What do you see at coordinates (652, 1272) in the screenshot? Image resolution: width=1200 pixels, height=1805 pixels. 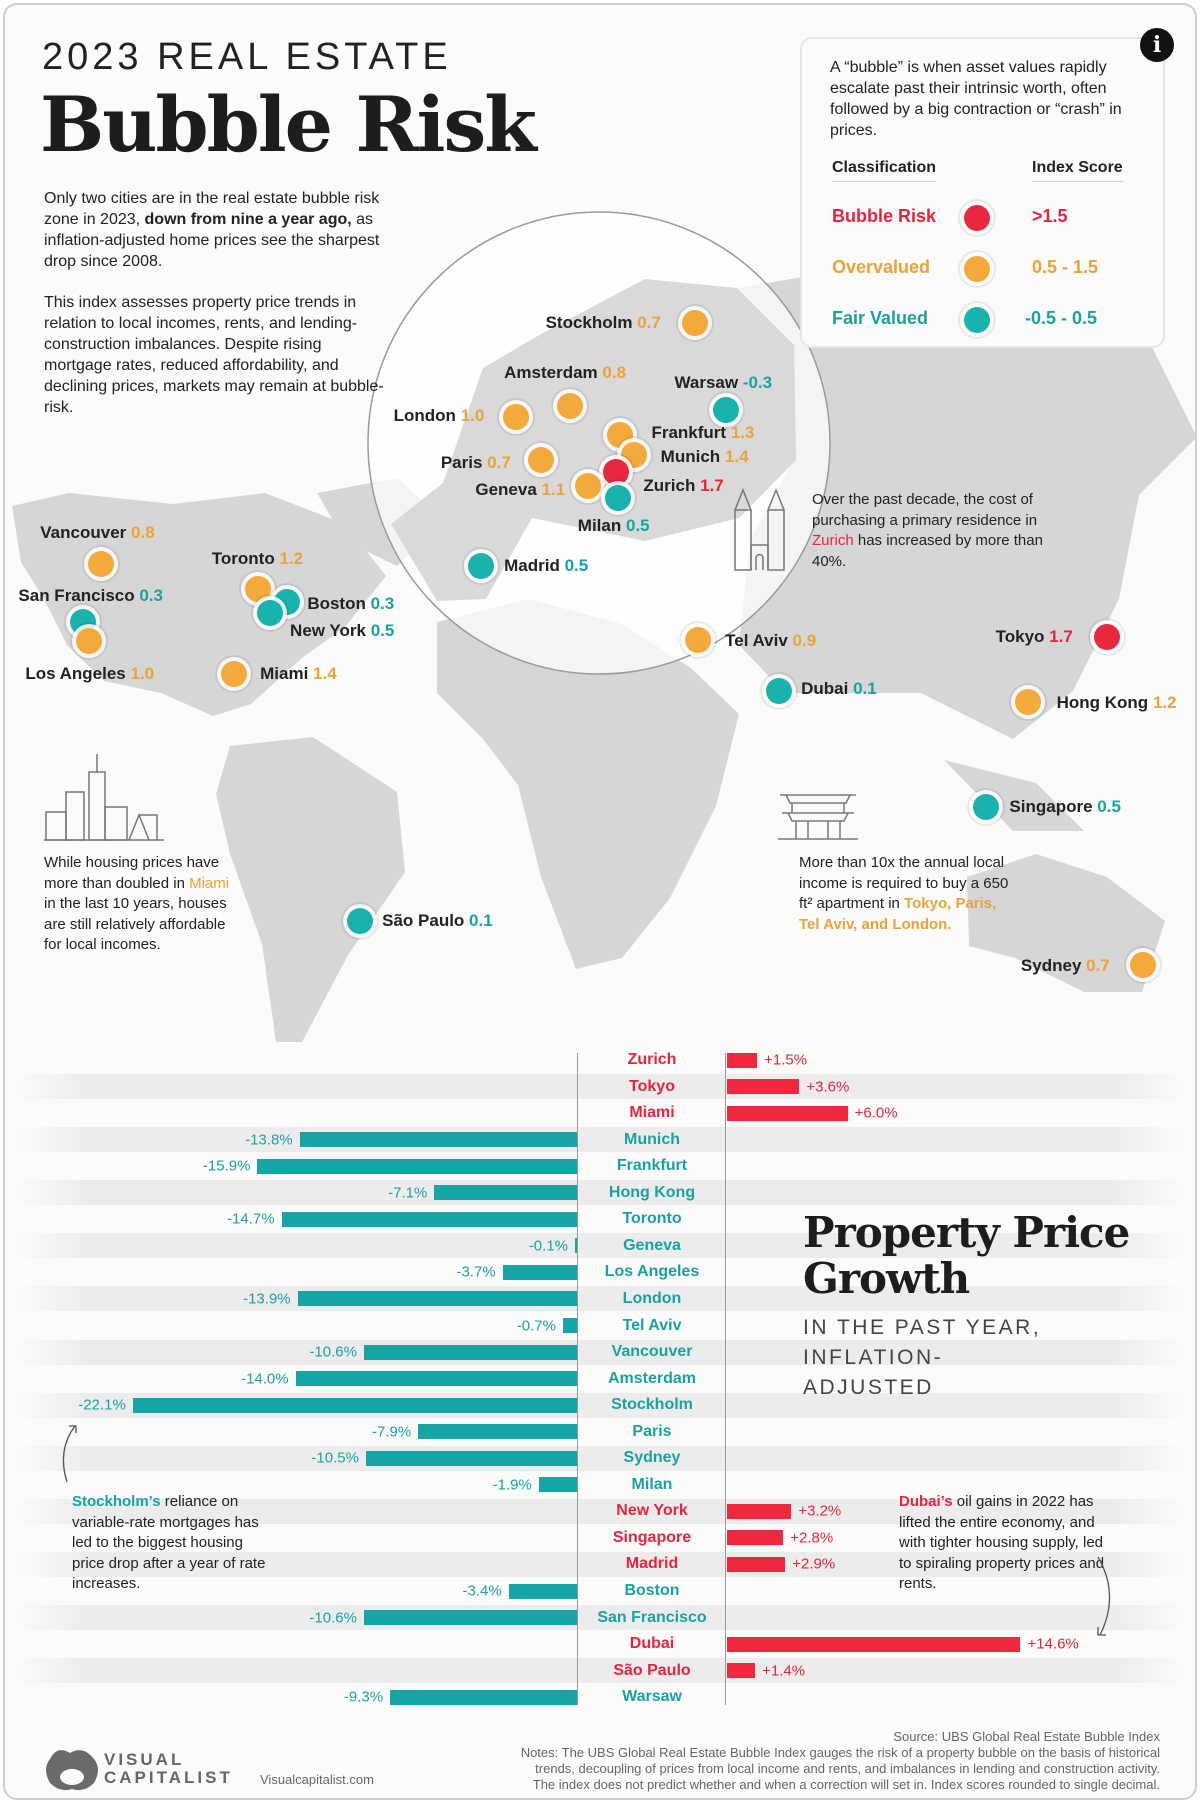 I see `bar-category-label: Los Angeles` at bounding box center [652, 1272].